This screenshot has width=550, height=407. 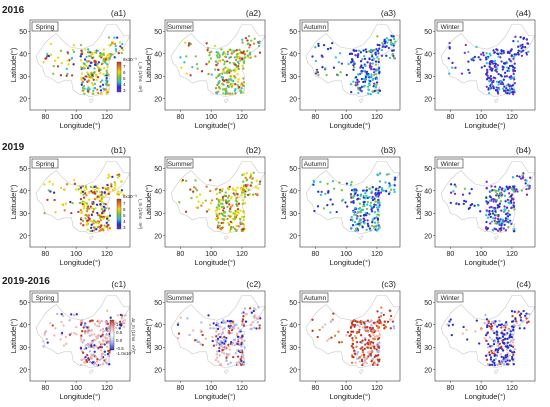 I want to click on taiwan-outline, so click(x=243, y=90).